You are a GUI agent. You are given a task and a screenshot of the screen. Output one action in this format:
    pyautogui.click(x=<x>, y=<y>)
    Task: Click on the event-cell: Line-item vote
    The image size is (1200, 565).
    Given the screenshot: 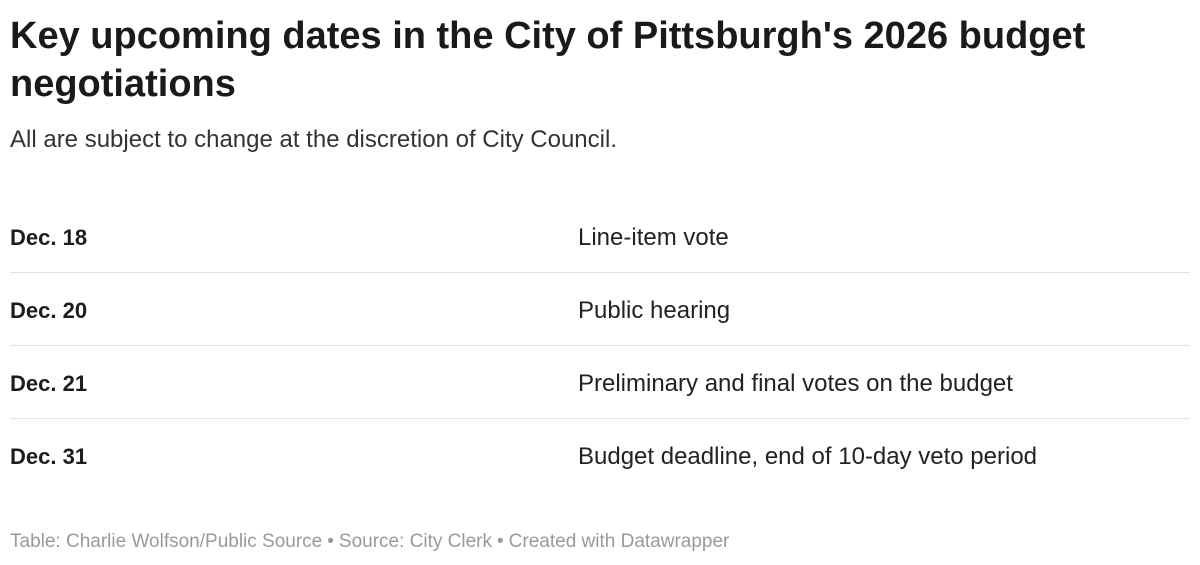 What is the action you would take?
    pyautogui.click(x=653, y=237)
    